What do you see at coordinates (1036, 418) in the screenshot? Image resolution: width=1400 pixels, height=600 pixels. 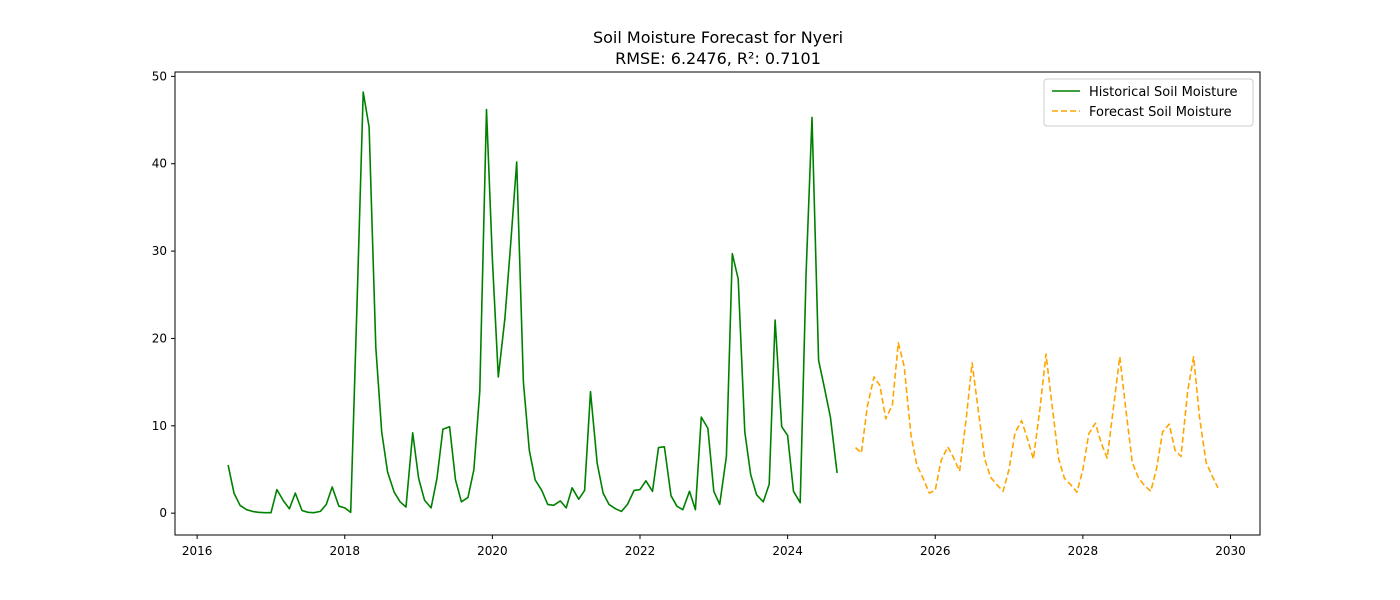 I see `series-line-forecast` at bounding box center [1036, 418].